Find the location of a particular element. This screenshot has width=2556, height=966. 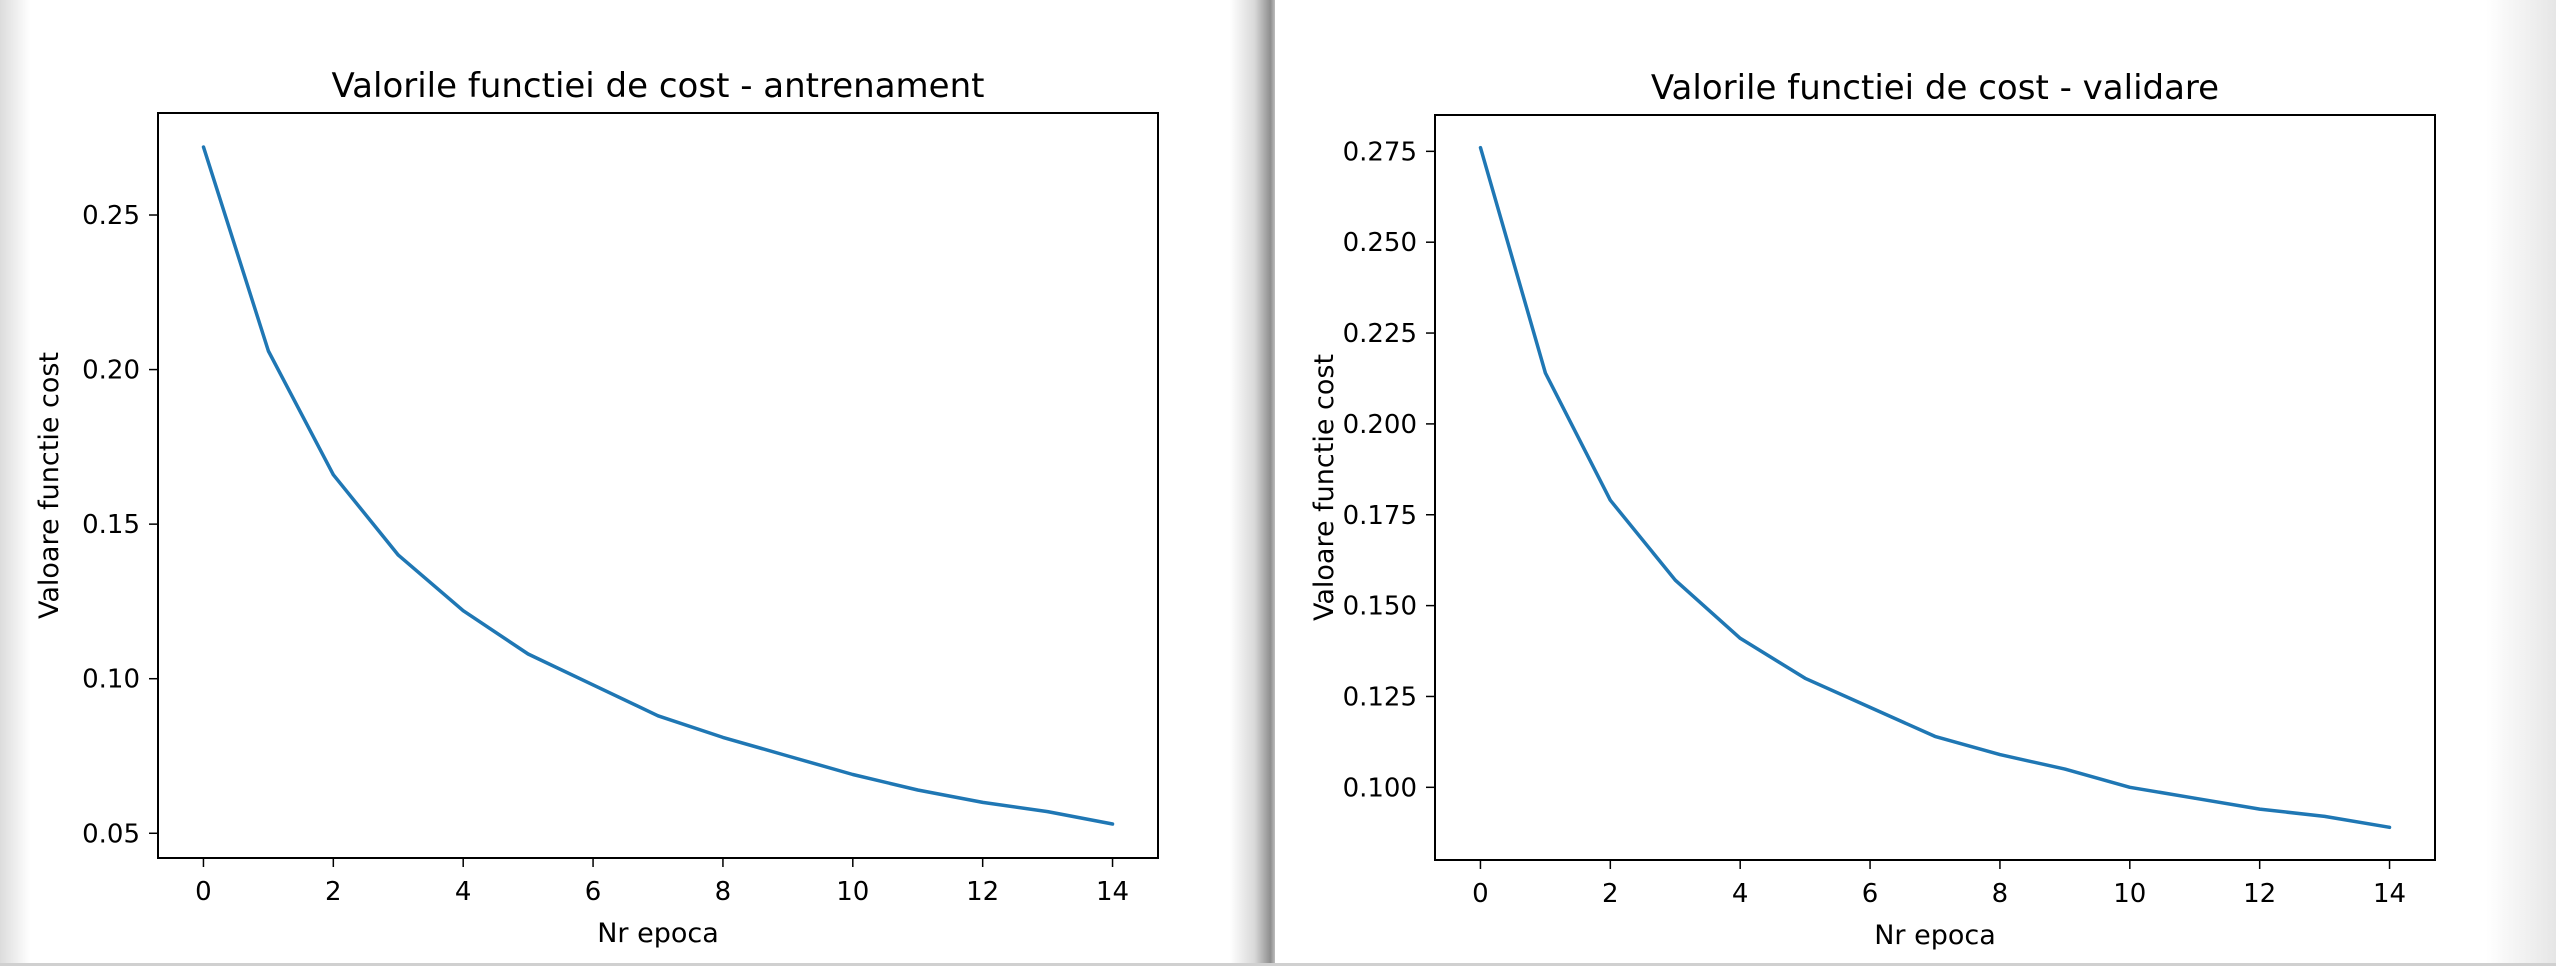

page-edge-shadow-right is located at coordinates (2521, 483).